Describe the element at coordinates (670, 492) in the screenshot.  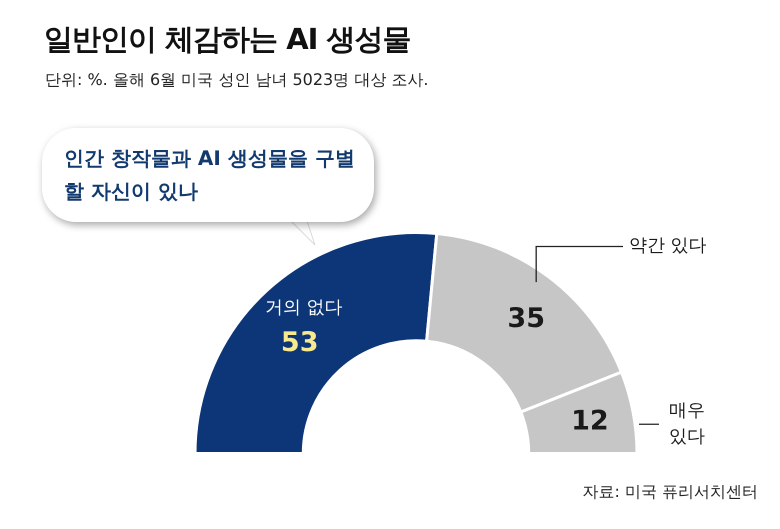
I see `text: 자료: 미국 퓨리서치센터` at that location.